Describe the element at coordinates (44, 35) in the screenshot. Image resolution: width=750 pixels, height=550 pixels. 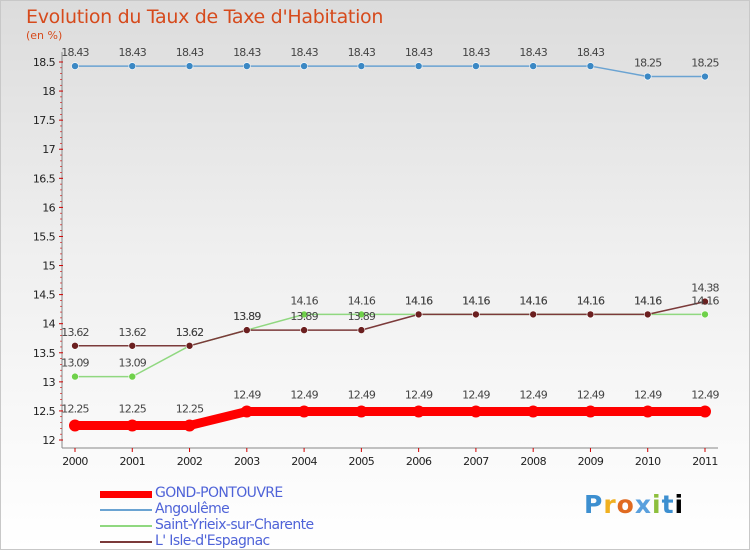
I see `chart-unit-label: (en %)` at that location.